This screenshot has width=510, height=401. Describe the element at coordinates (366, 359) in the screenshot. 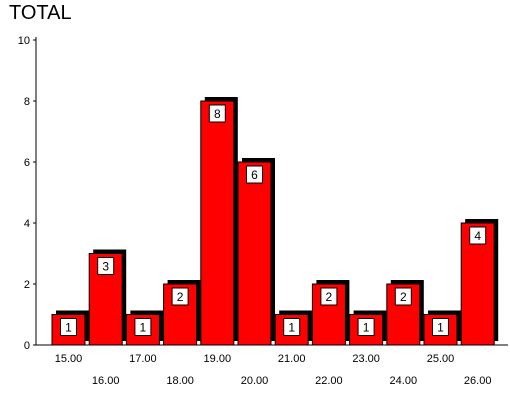

I see `x-tick-label: 23.00` at that location.